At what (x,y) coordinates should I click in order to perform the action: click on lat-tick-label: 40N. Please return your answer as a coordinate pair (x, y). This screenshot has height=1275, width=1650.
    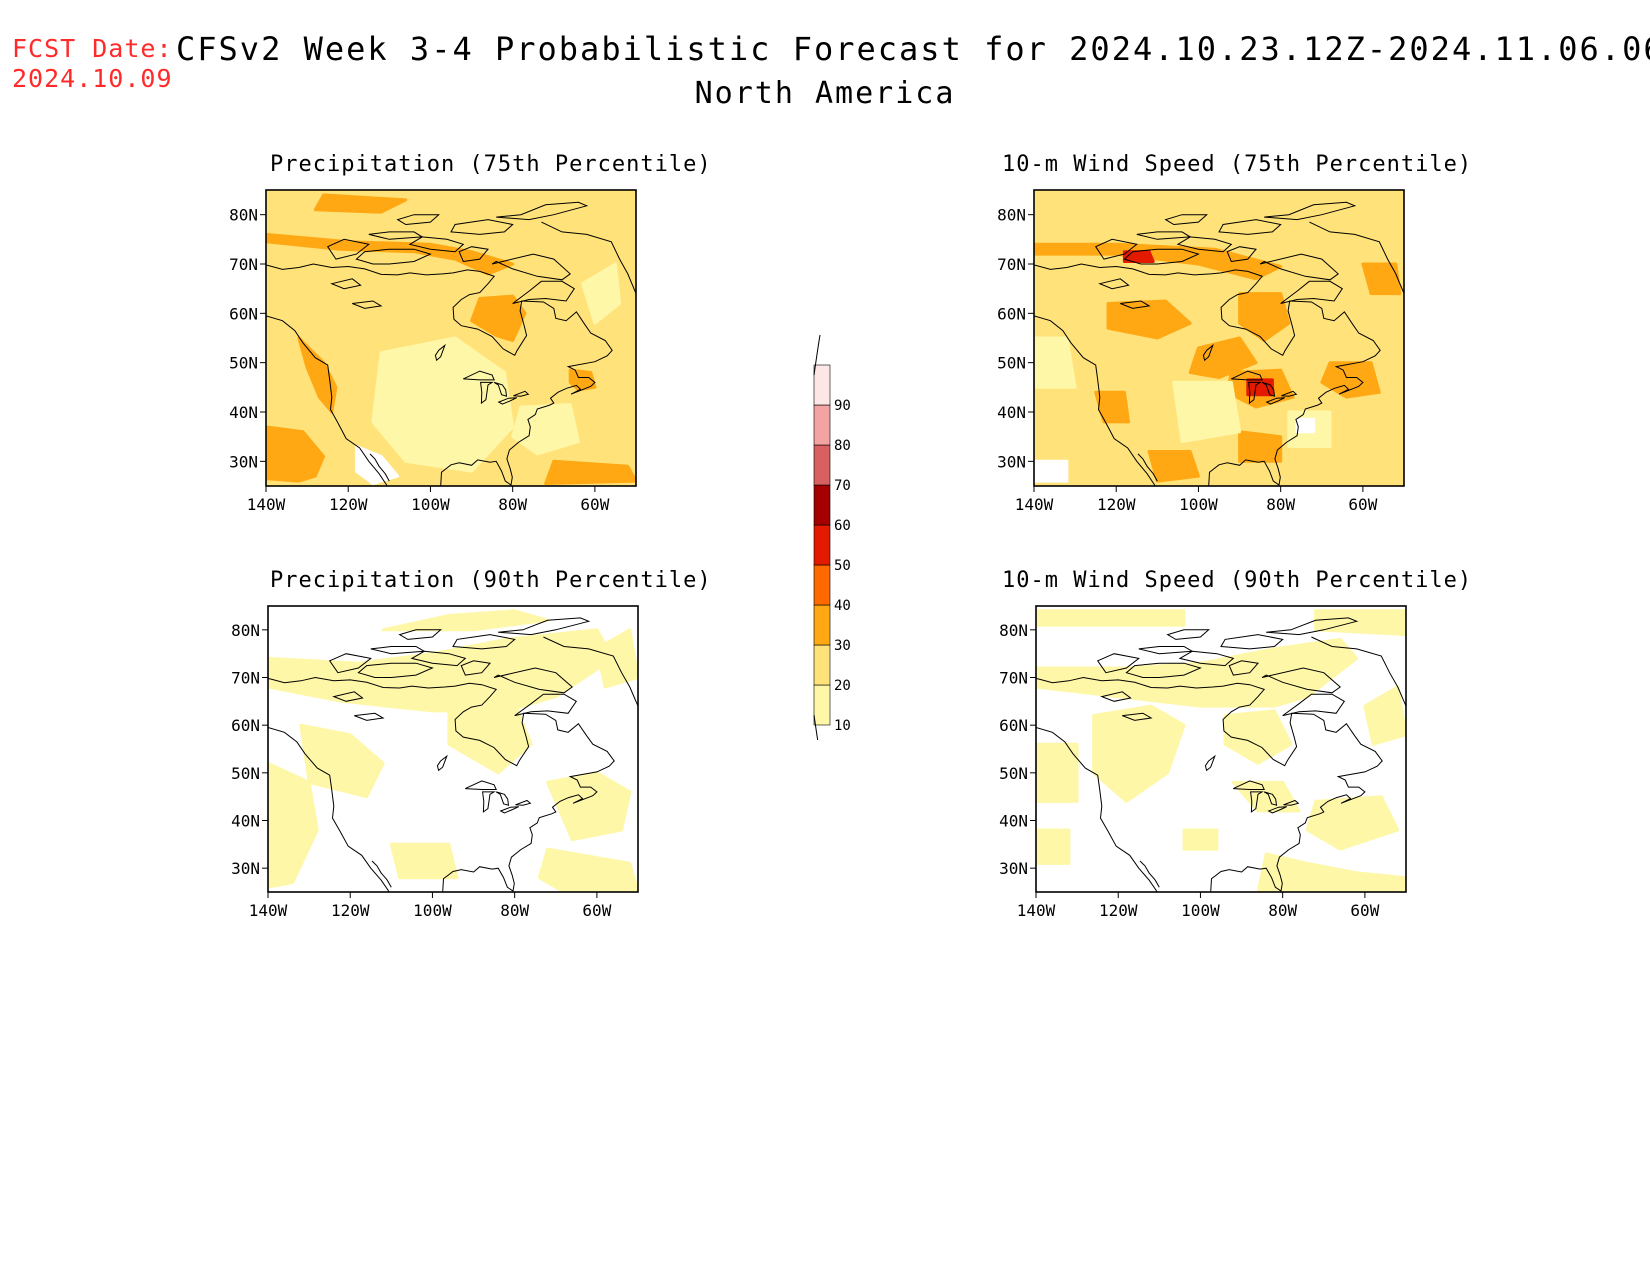
    Looking at the image, I should click on (1011, 412).